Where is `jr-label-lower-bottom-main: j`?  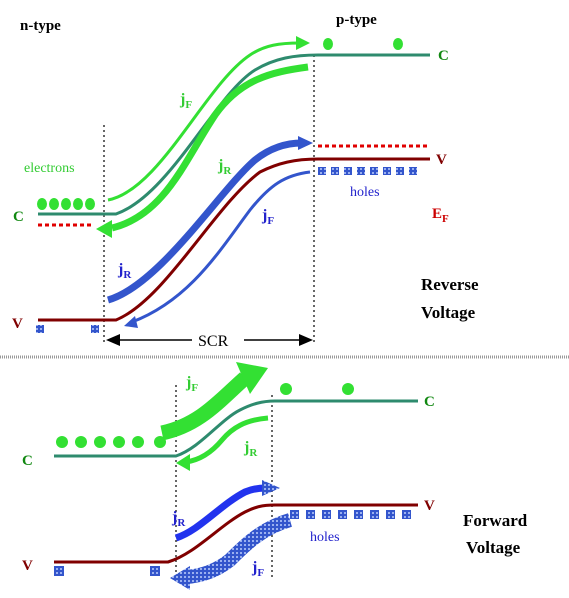 jr-label-lower-bottom-main: j is located at coordinates (174, 517).